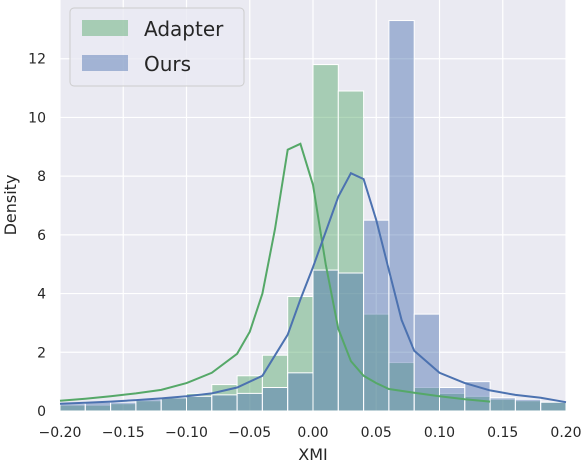  Describe the element at coordinates (10, 205) in the screenshot. I see `y-axis-title: Density` at that location.